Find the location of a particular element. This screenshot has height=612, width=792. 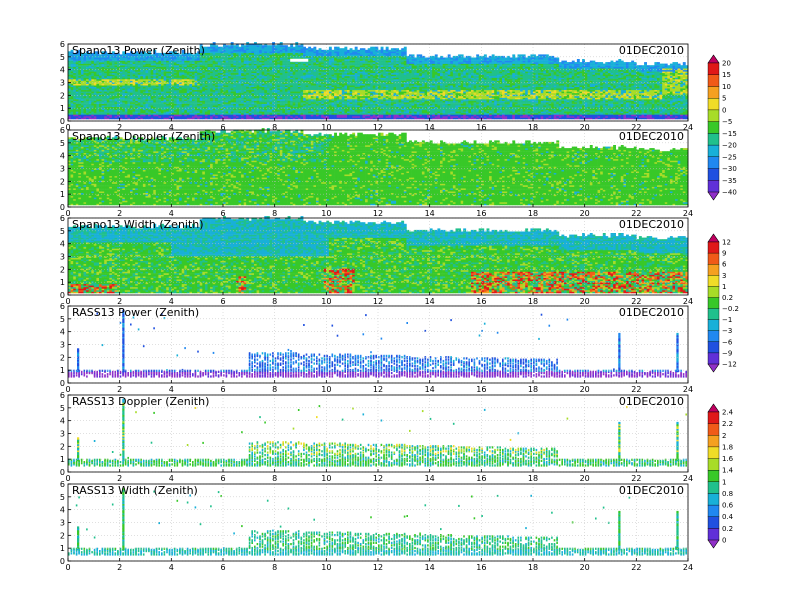

colorbar-label: 9 is located at coordinates (724, 254).